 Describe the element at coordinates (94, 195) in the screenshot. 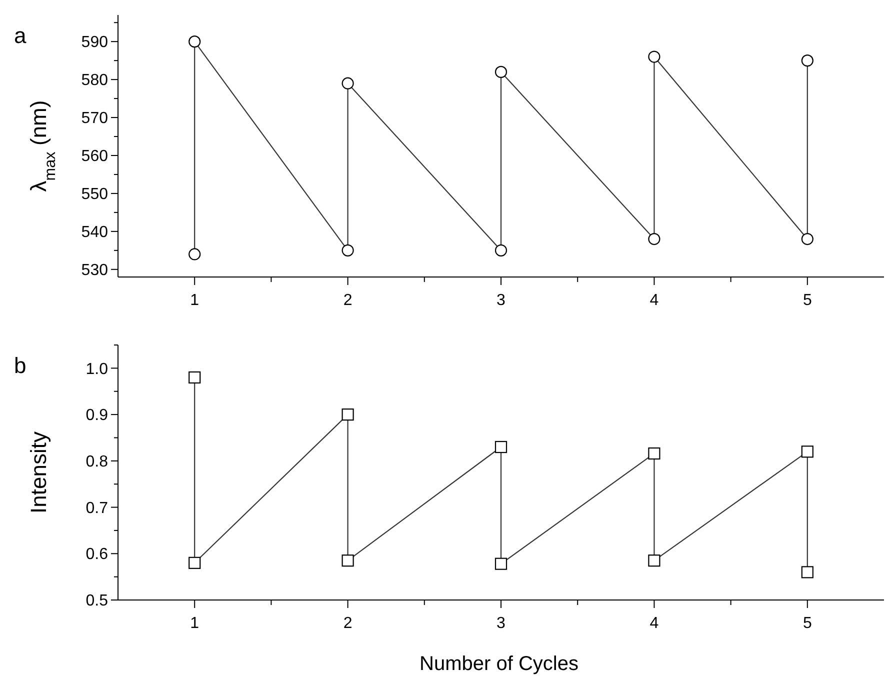

I see `y-tick-label: 550` at that location.